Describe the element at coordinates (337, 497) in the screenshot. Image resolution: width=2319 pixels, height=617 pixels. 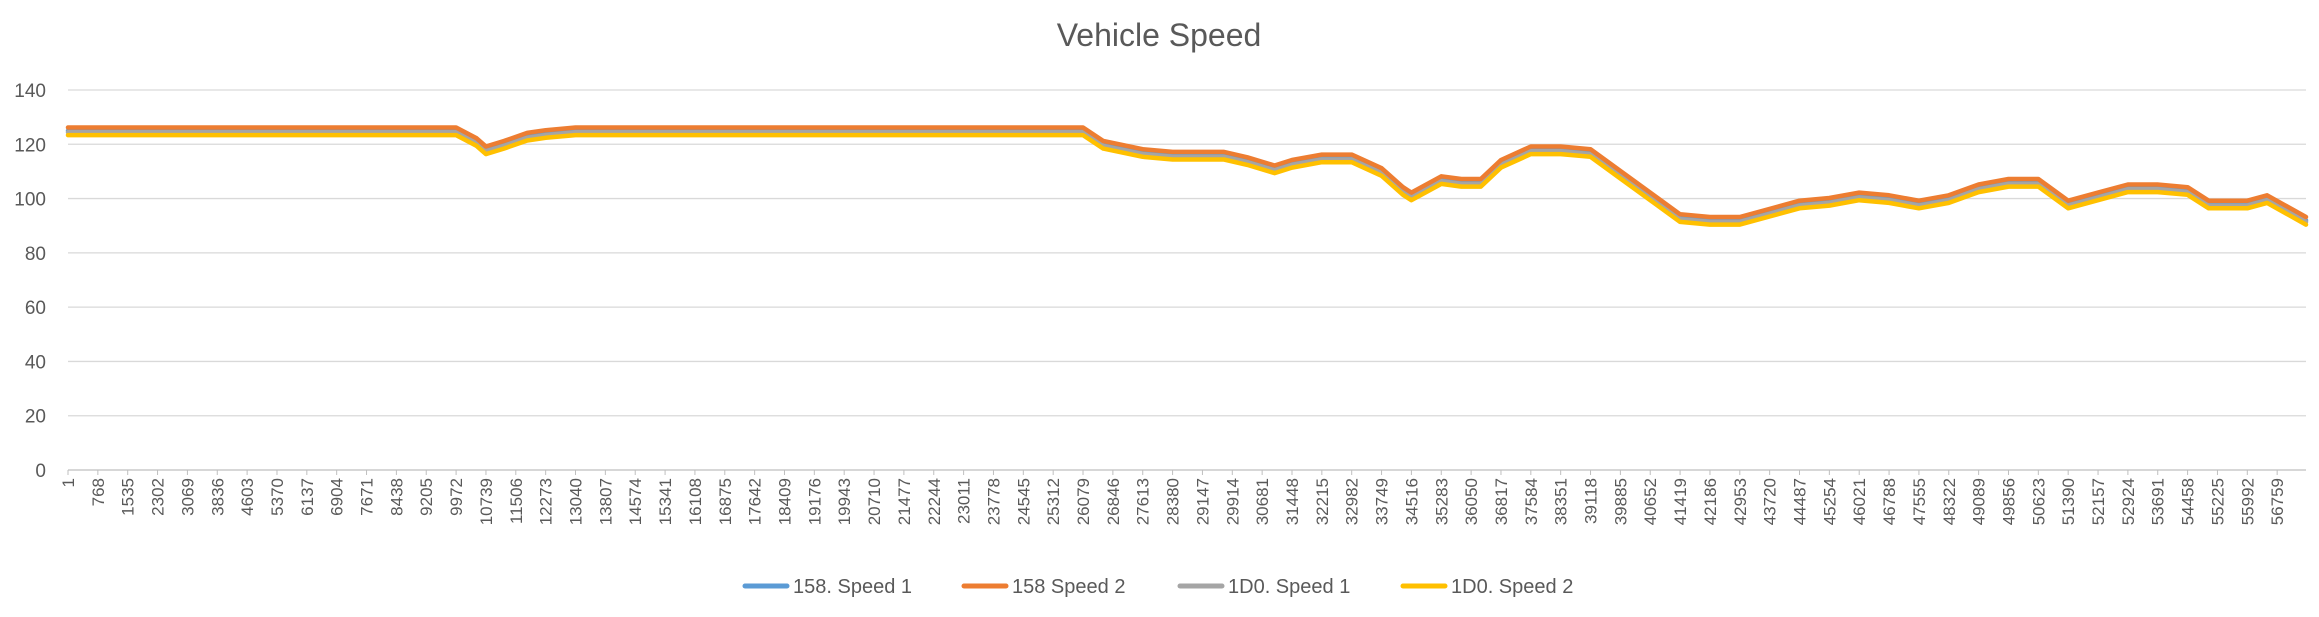
I see `x-tick-label: 6904` at that location.